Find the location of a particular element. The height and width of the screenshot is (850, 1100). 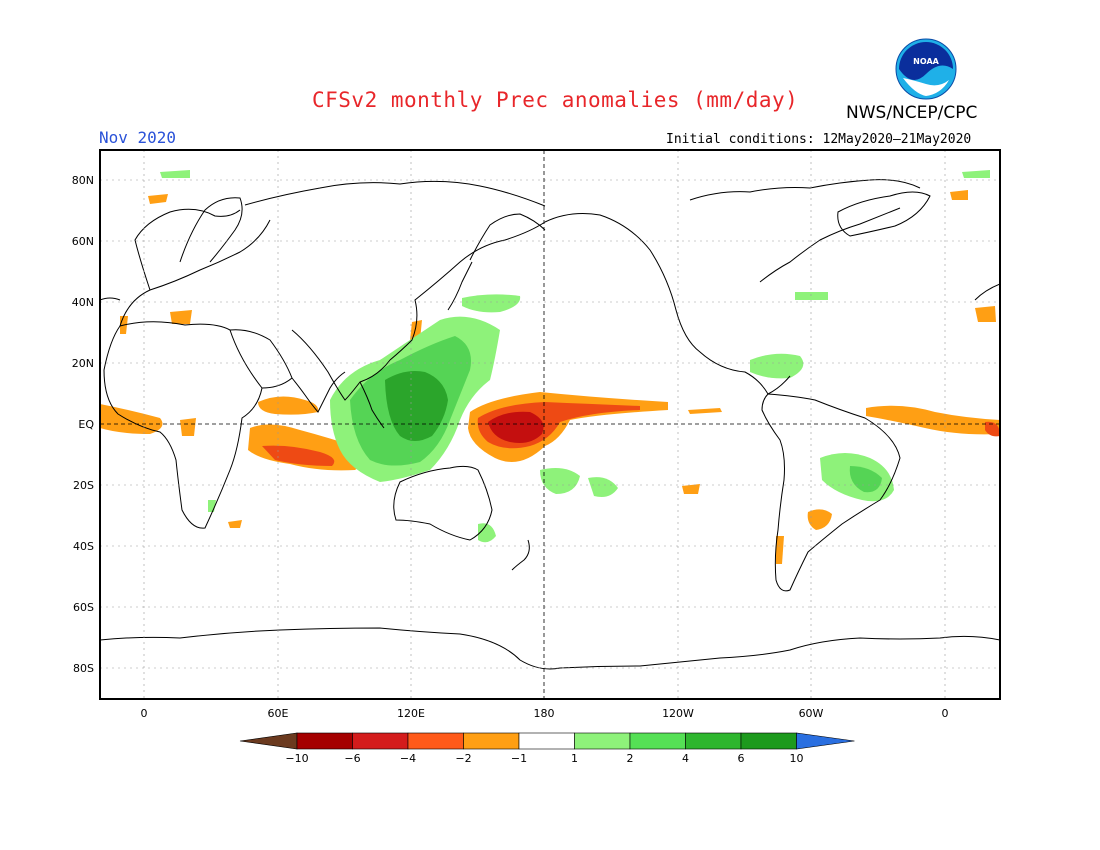

colorbar-label: −1 is located at coordinates (519, 758).